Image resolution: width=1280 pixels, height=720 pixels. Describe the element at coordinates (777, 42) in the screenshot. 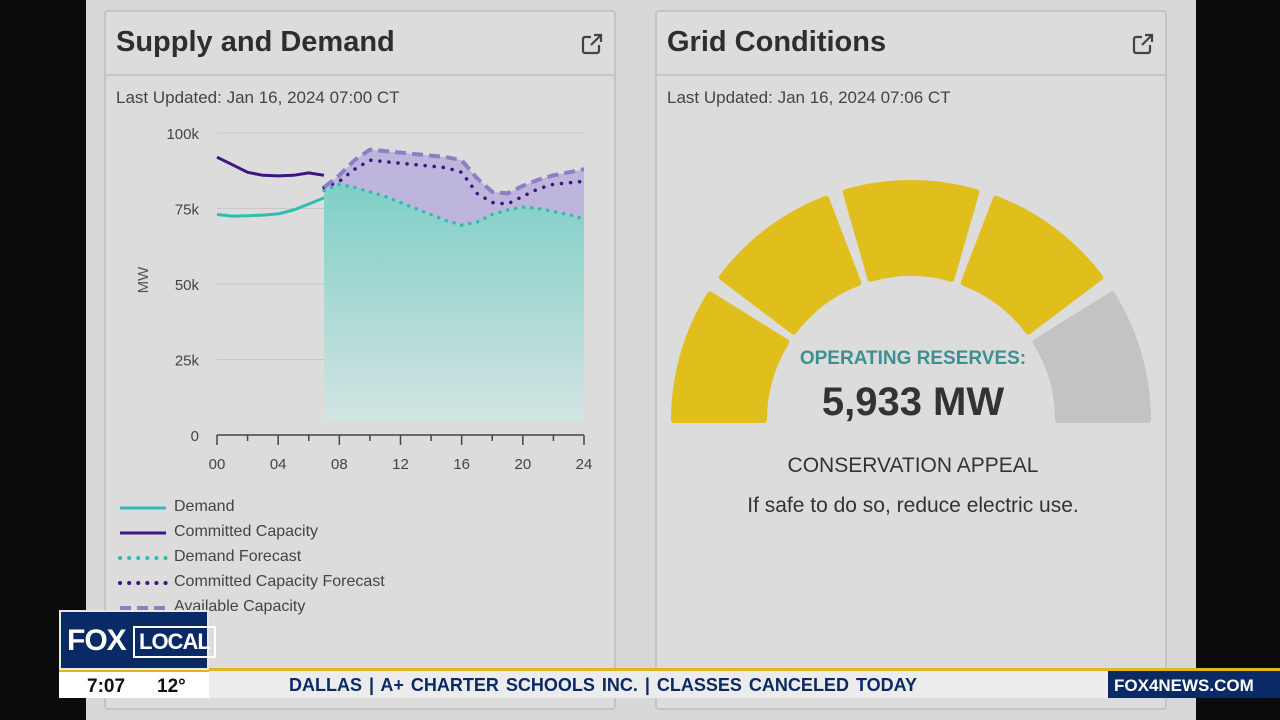

I see `grid-conditions-title: Grid Conditions` at that location.